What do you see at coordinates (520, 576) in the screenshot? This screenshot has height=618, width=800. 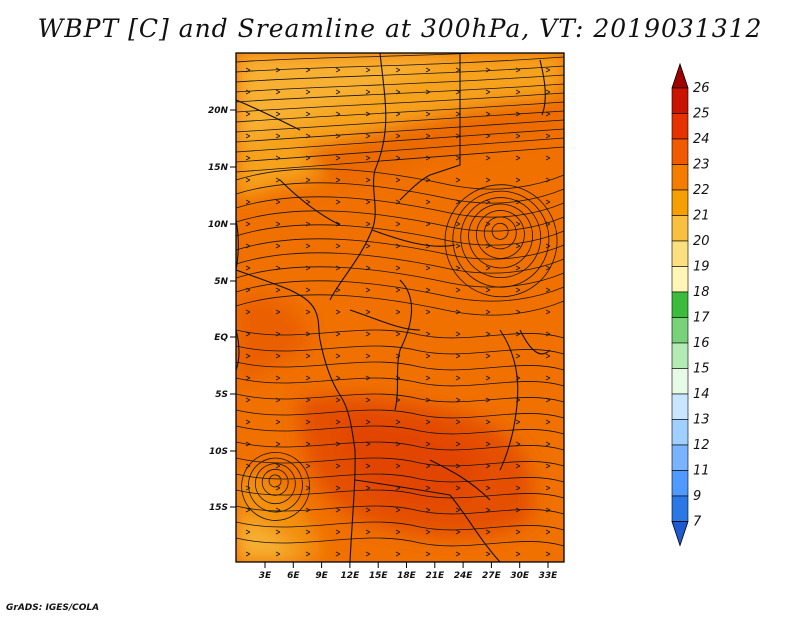 I see `lon-tick-label: 30E` at bounding box center [520, 576].